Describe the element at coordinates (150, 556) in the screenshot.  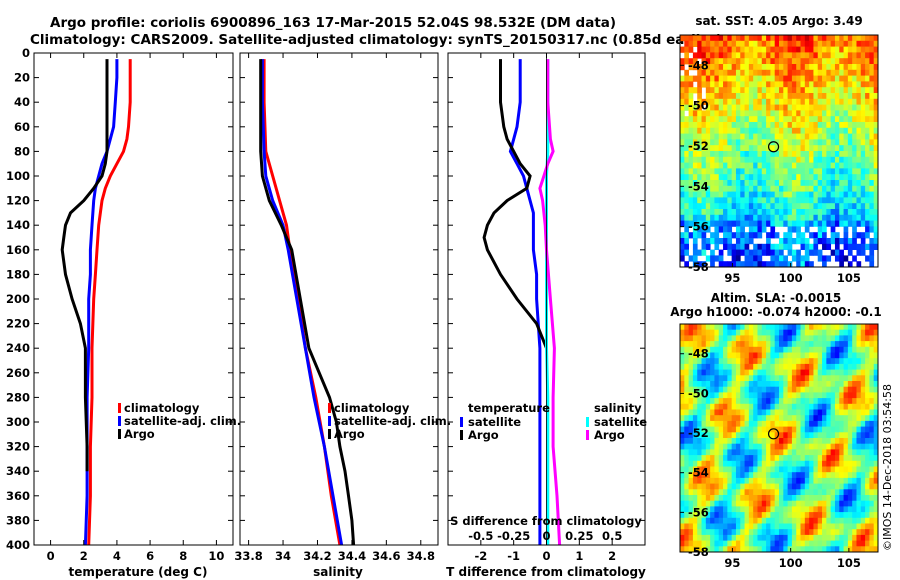
I see `x-tick-label: 6` at that location.